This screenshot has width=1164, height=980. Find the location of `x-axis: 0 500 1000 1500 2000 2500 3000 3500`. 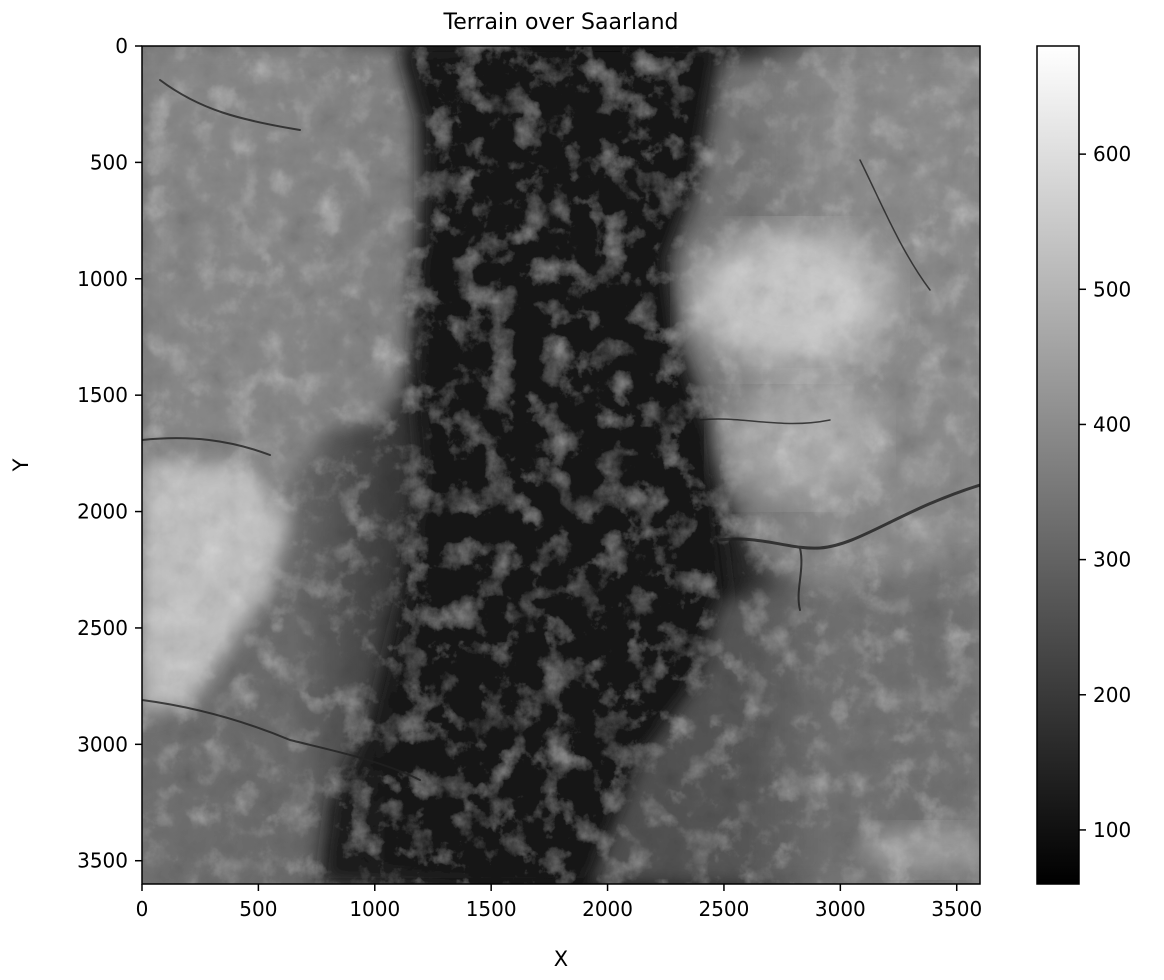

x-axis: 0 500 1000 1500 2000 2500 3000 3500 is located at coordinates (559, 902).